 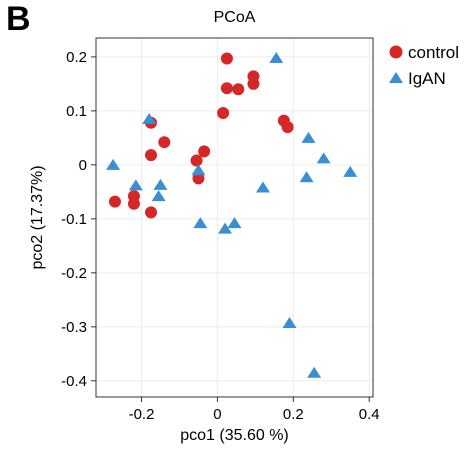 I want to click on y-tick-label: -0.3, so click(x=74, y=327).